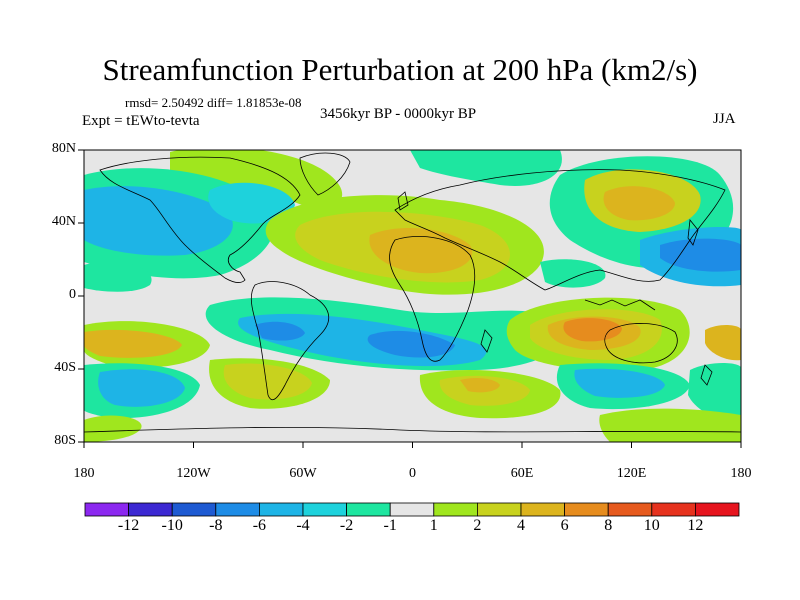  Describe the element at coordinates (65, 367) in the screenshot. I see `lat-label-40s: 40S` at that location.